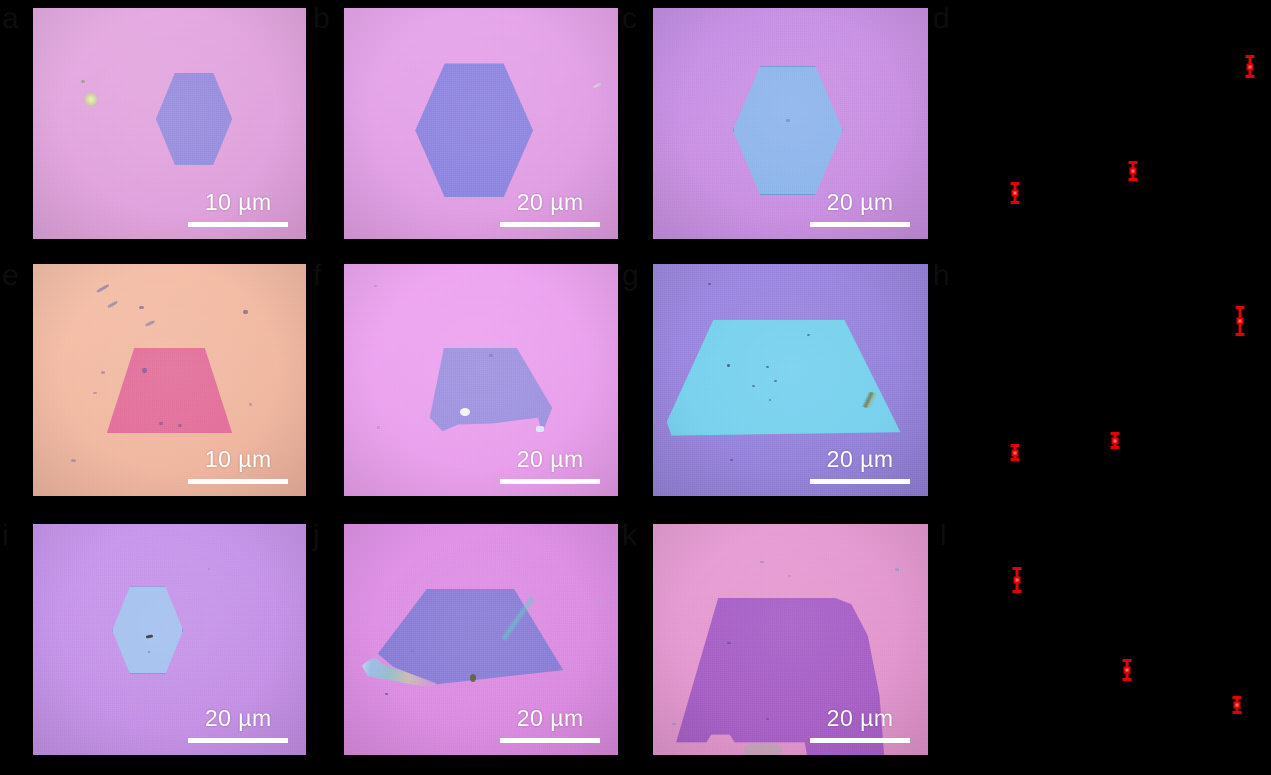  I want to click on scatter-plot-h, so click(1101, 380).